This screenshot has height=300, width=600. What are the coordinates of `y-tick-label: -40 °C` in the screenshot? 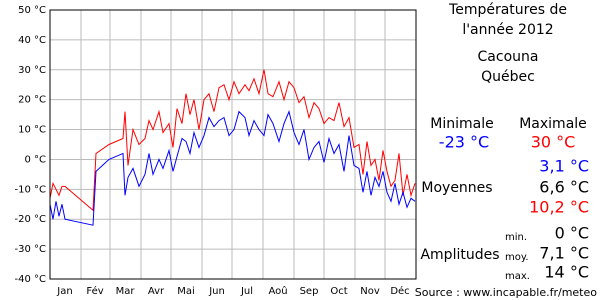 It's located at (31, 279).